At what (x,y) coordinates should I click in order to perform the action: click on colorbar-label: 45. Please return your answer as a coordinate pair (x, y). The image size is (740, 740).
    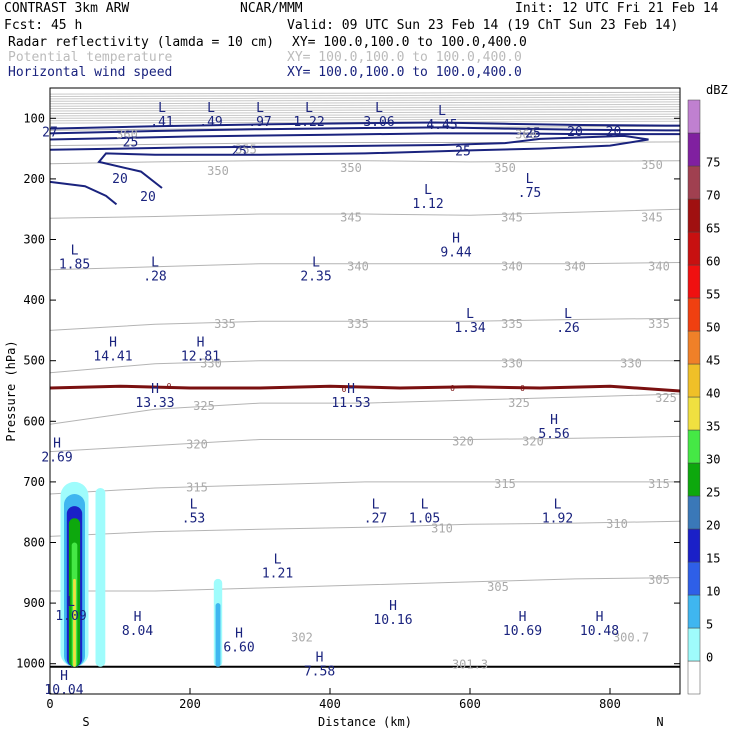
    Looking at the image, I should click on (713, 361).